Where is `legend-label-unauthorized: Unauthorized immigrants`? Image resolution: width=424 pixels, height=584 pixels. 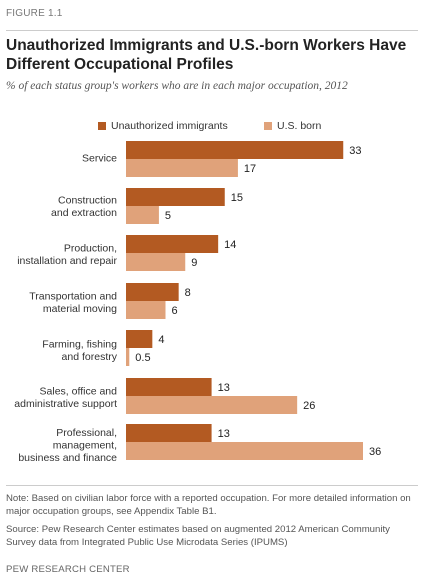
legend-label-unauthorized: Unauthorized immigrants is located at coordinates (169, 126).